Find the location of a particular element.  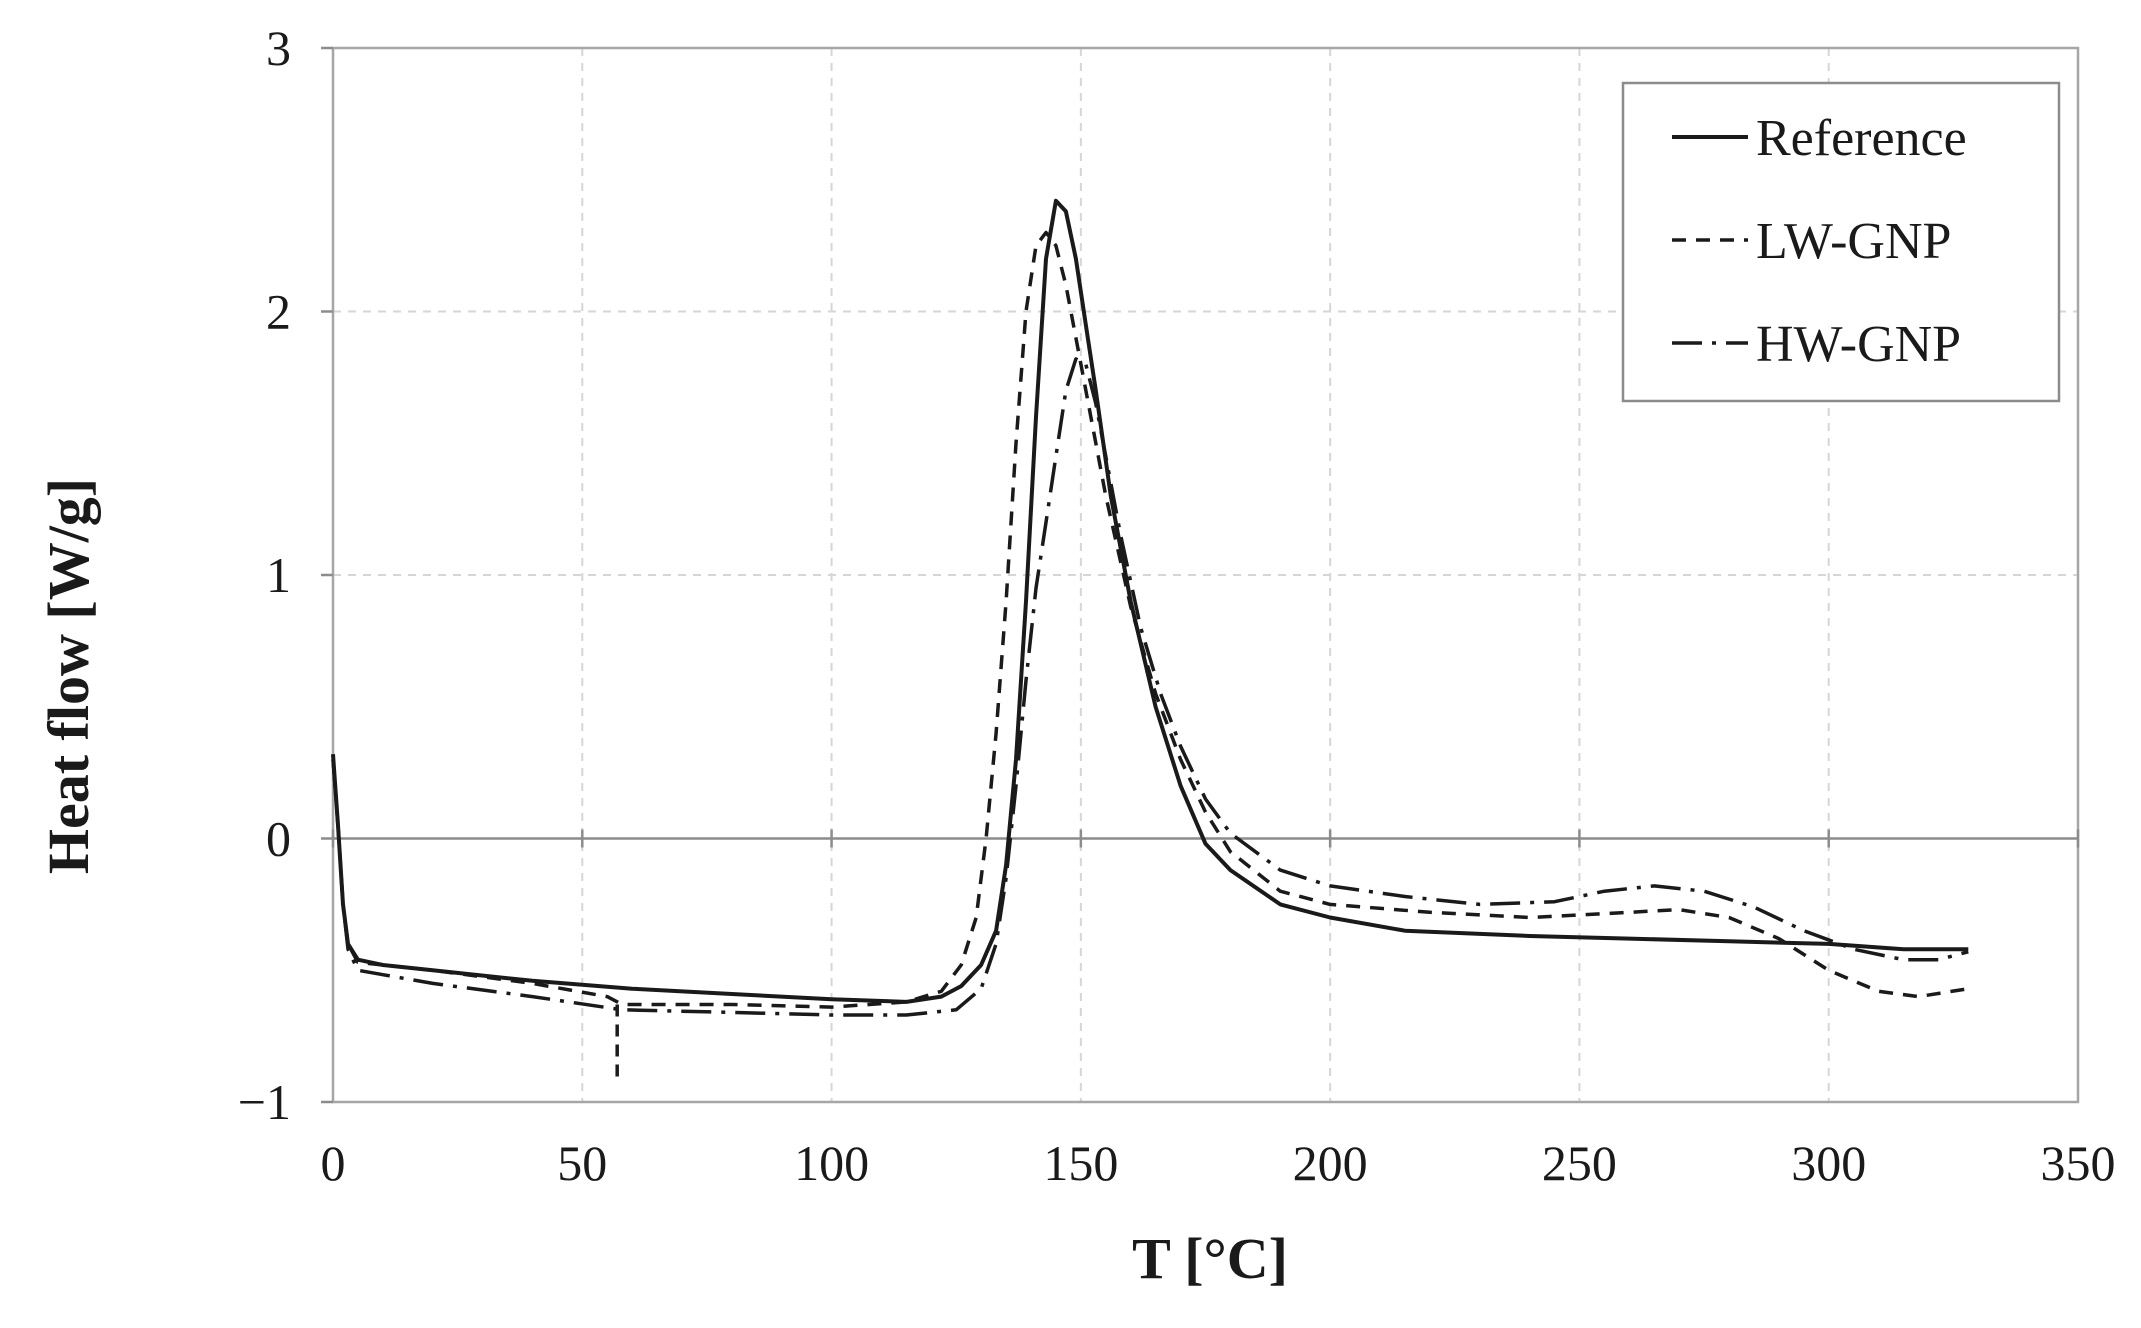

y-tick-label: 3 is located at coordinates (278, 48).